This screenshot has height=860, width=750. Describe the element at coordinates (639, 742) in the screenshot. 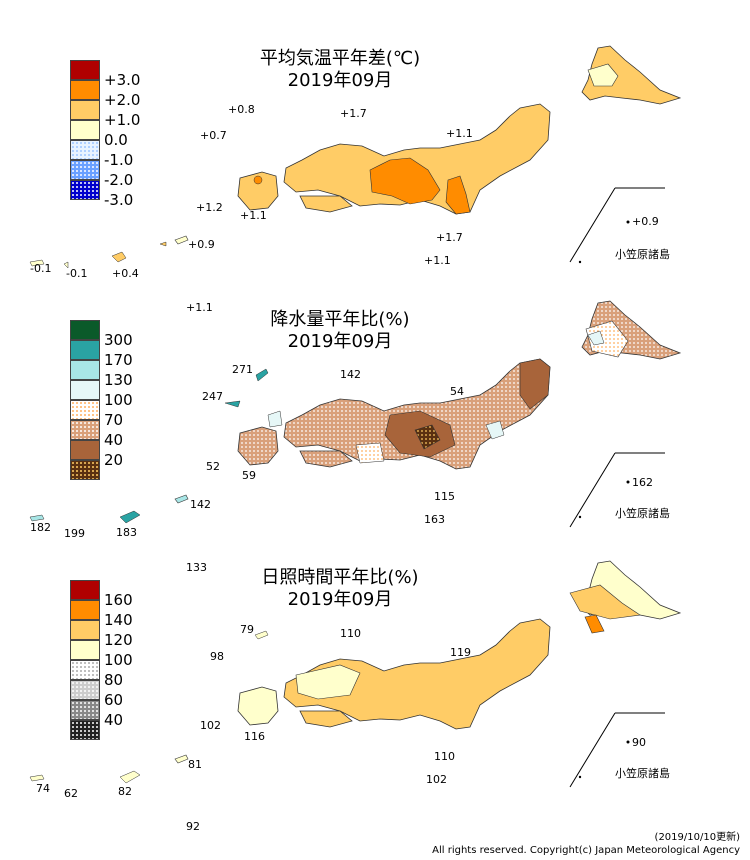

I see `station-value: 90` at that location.